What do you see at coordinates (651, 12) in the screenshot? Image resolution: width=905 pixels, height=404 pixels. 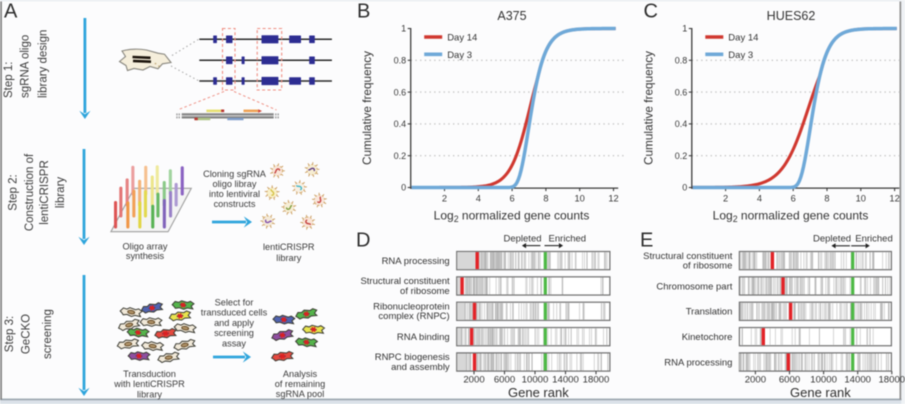 I see `svg-text: C` at bounding box center [651, 12].